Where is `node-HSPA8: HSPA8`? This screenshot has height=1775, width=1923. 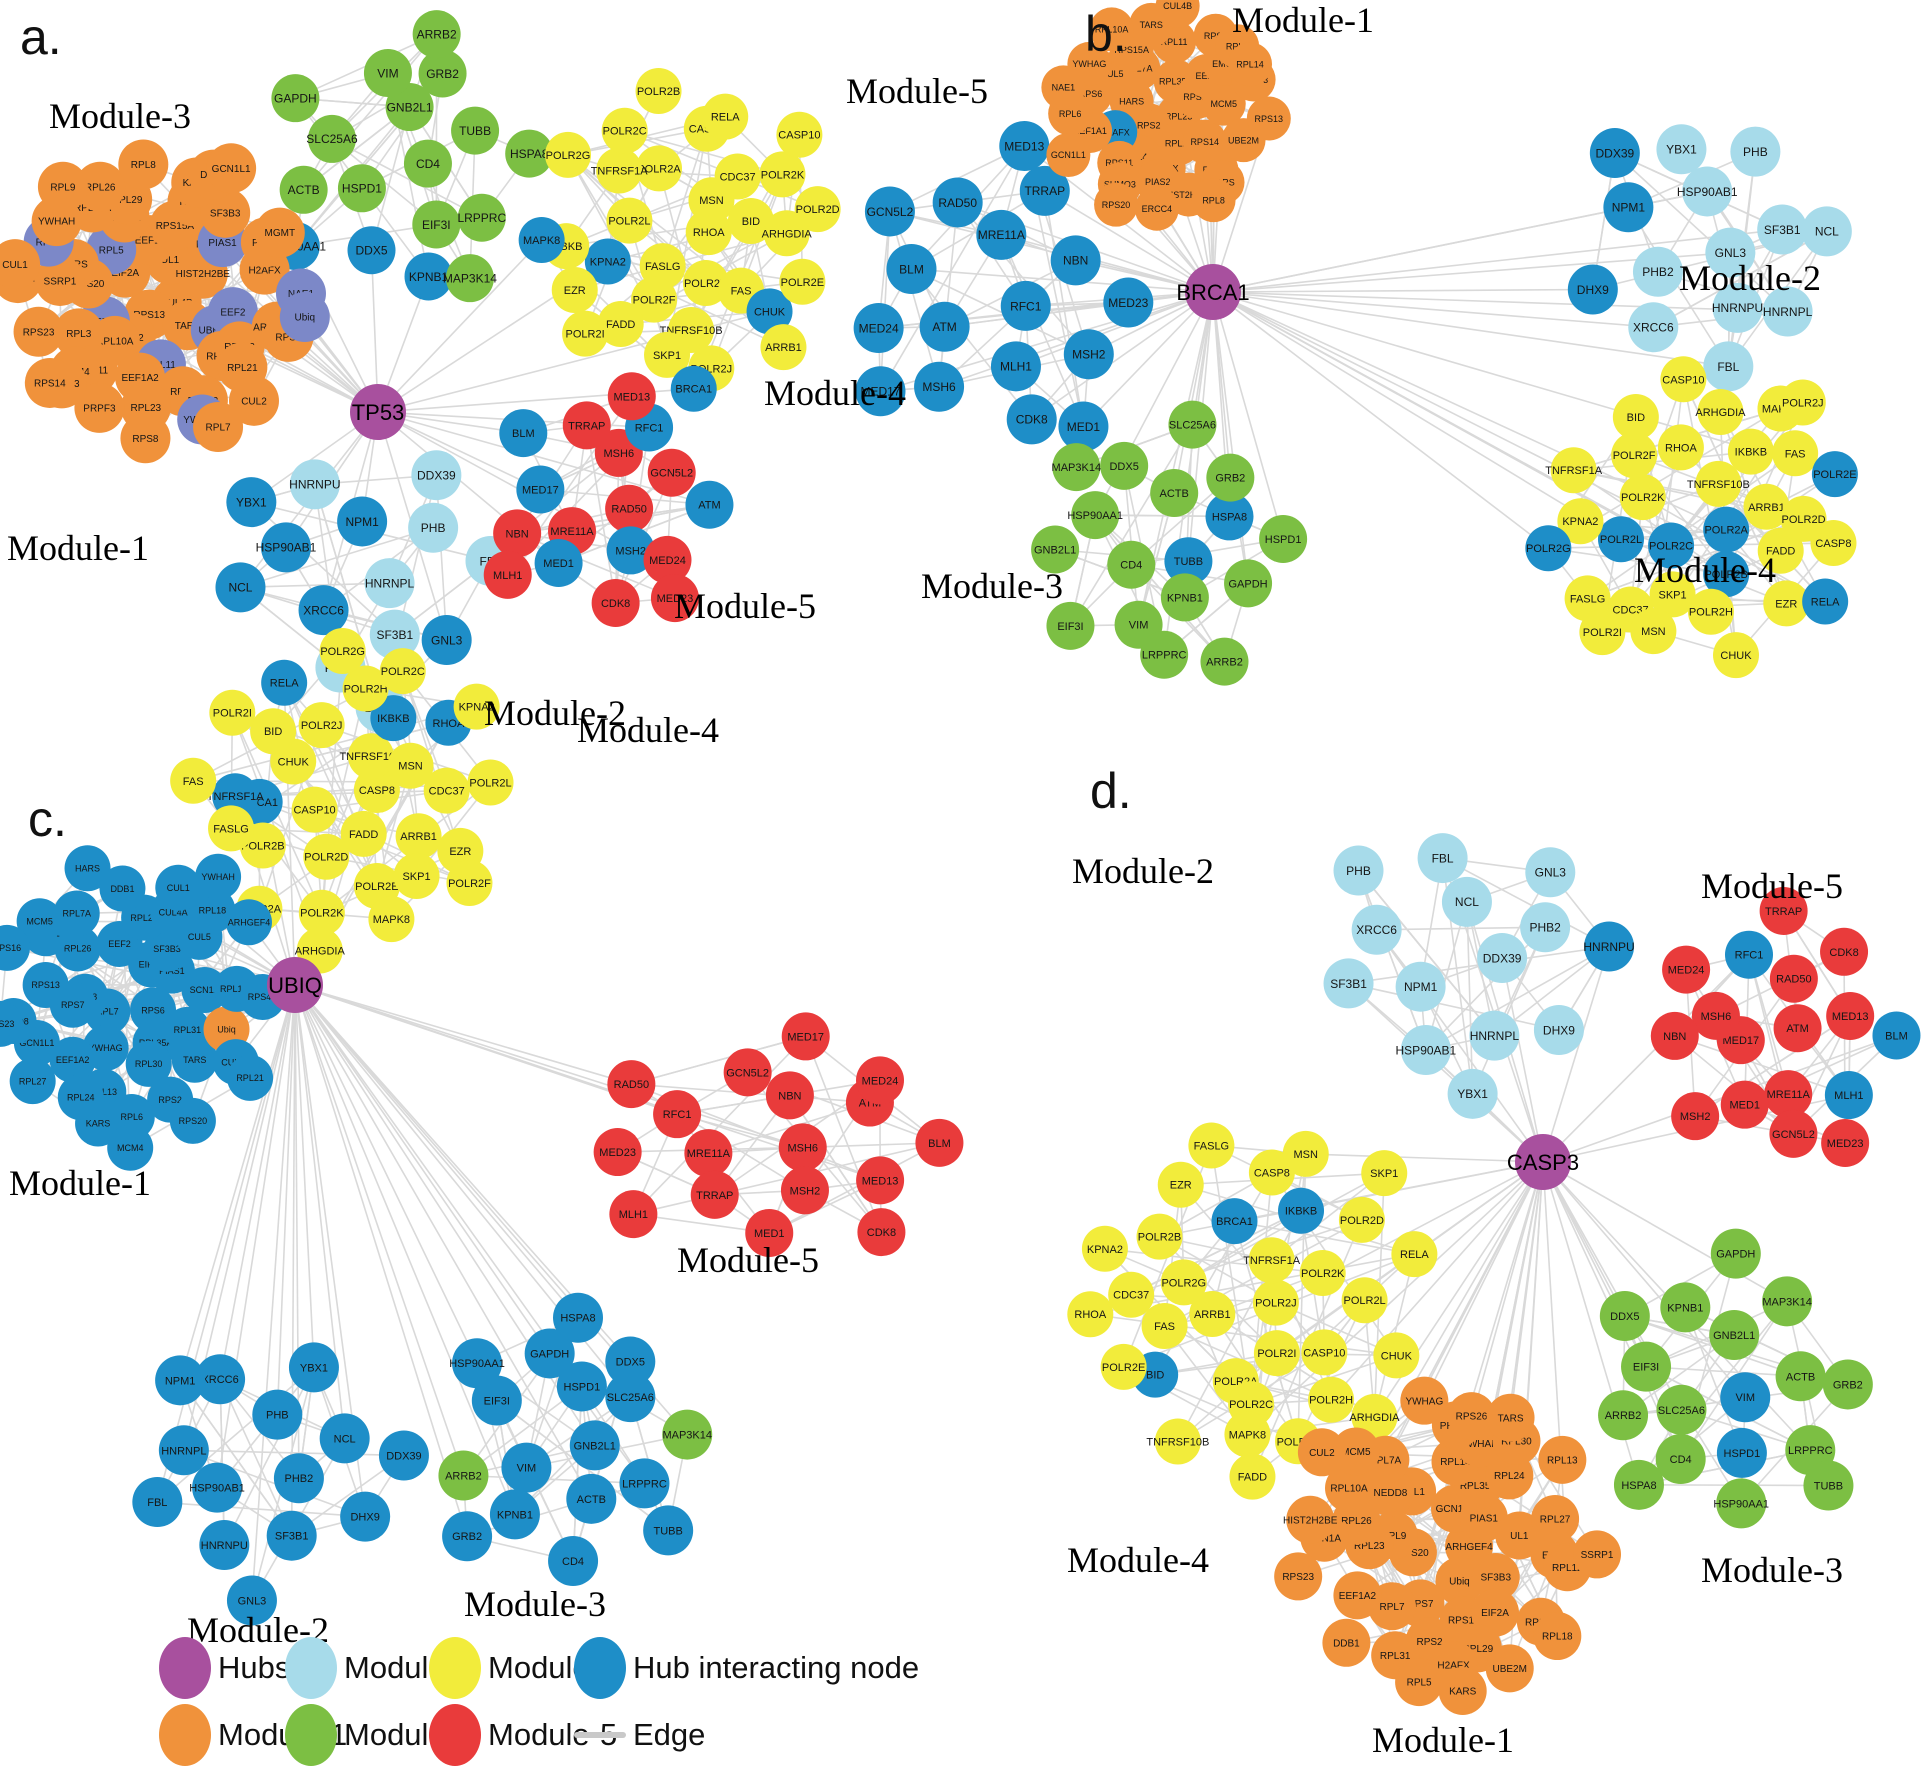 node-HSPA8: HSPA8 is located at coordinates (577, 1317).